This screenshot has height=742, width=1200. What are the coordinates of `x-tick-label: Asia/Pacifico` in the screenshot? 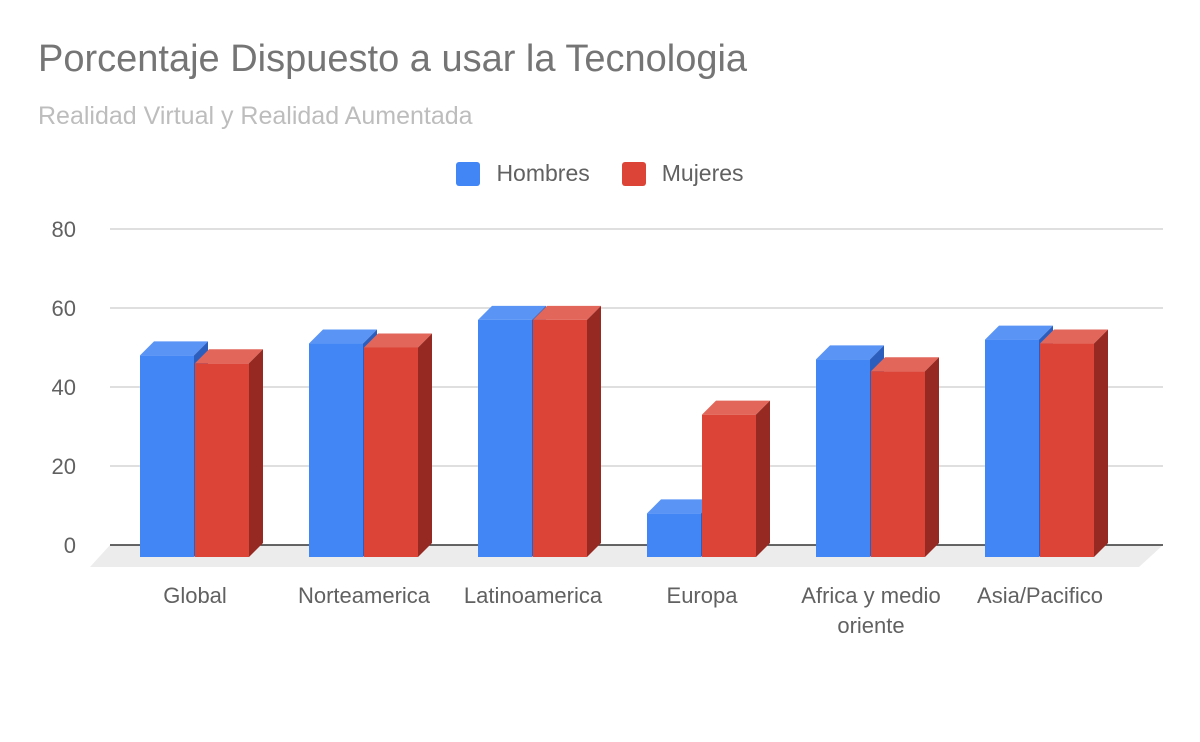 It's located at (1040, 595).